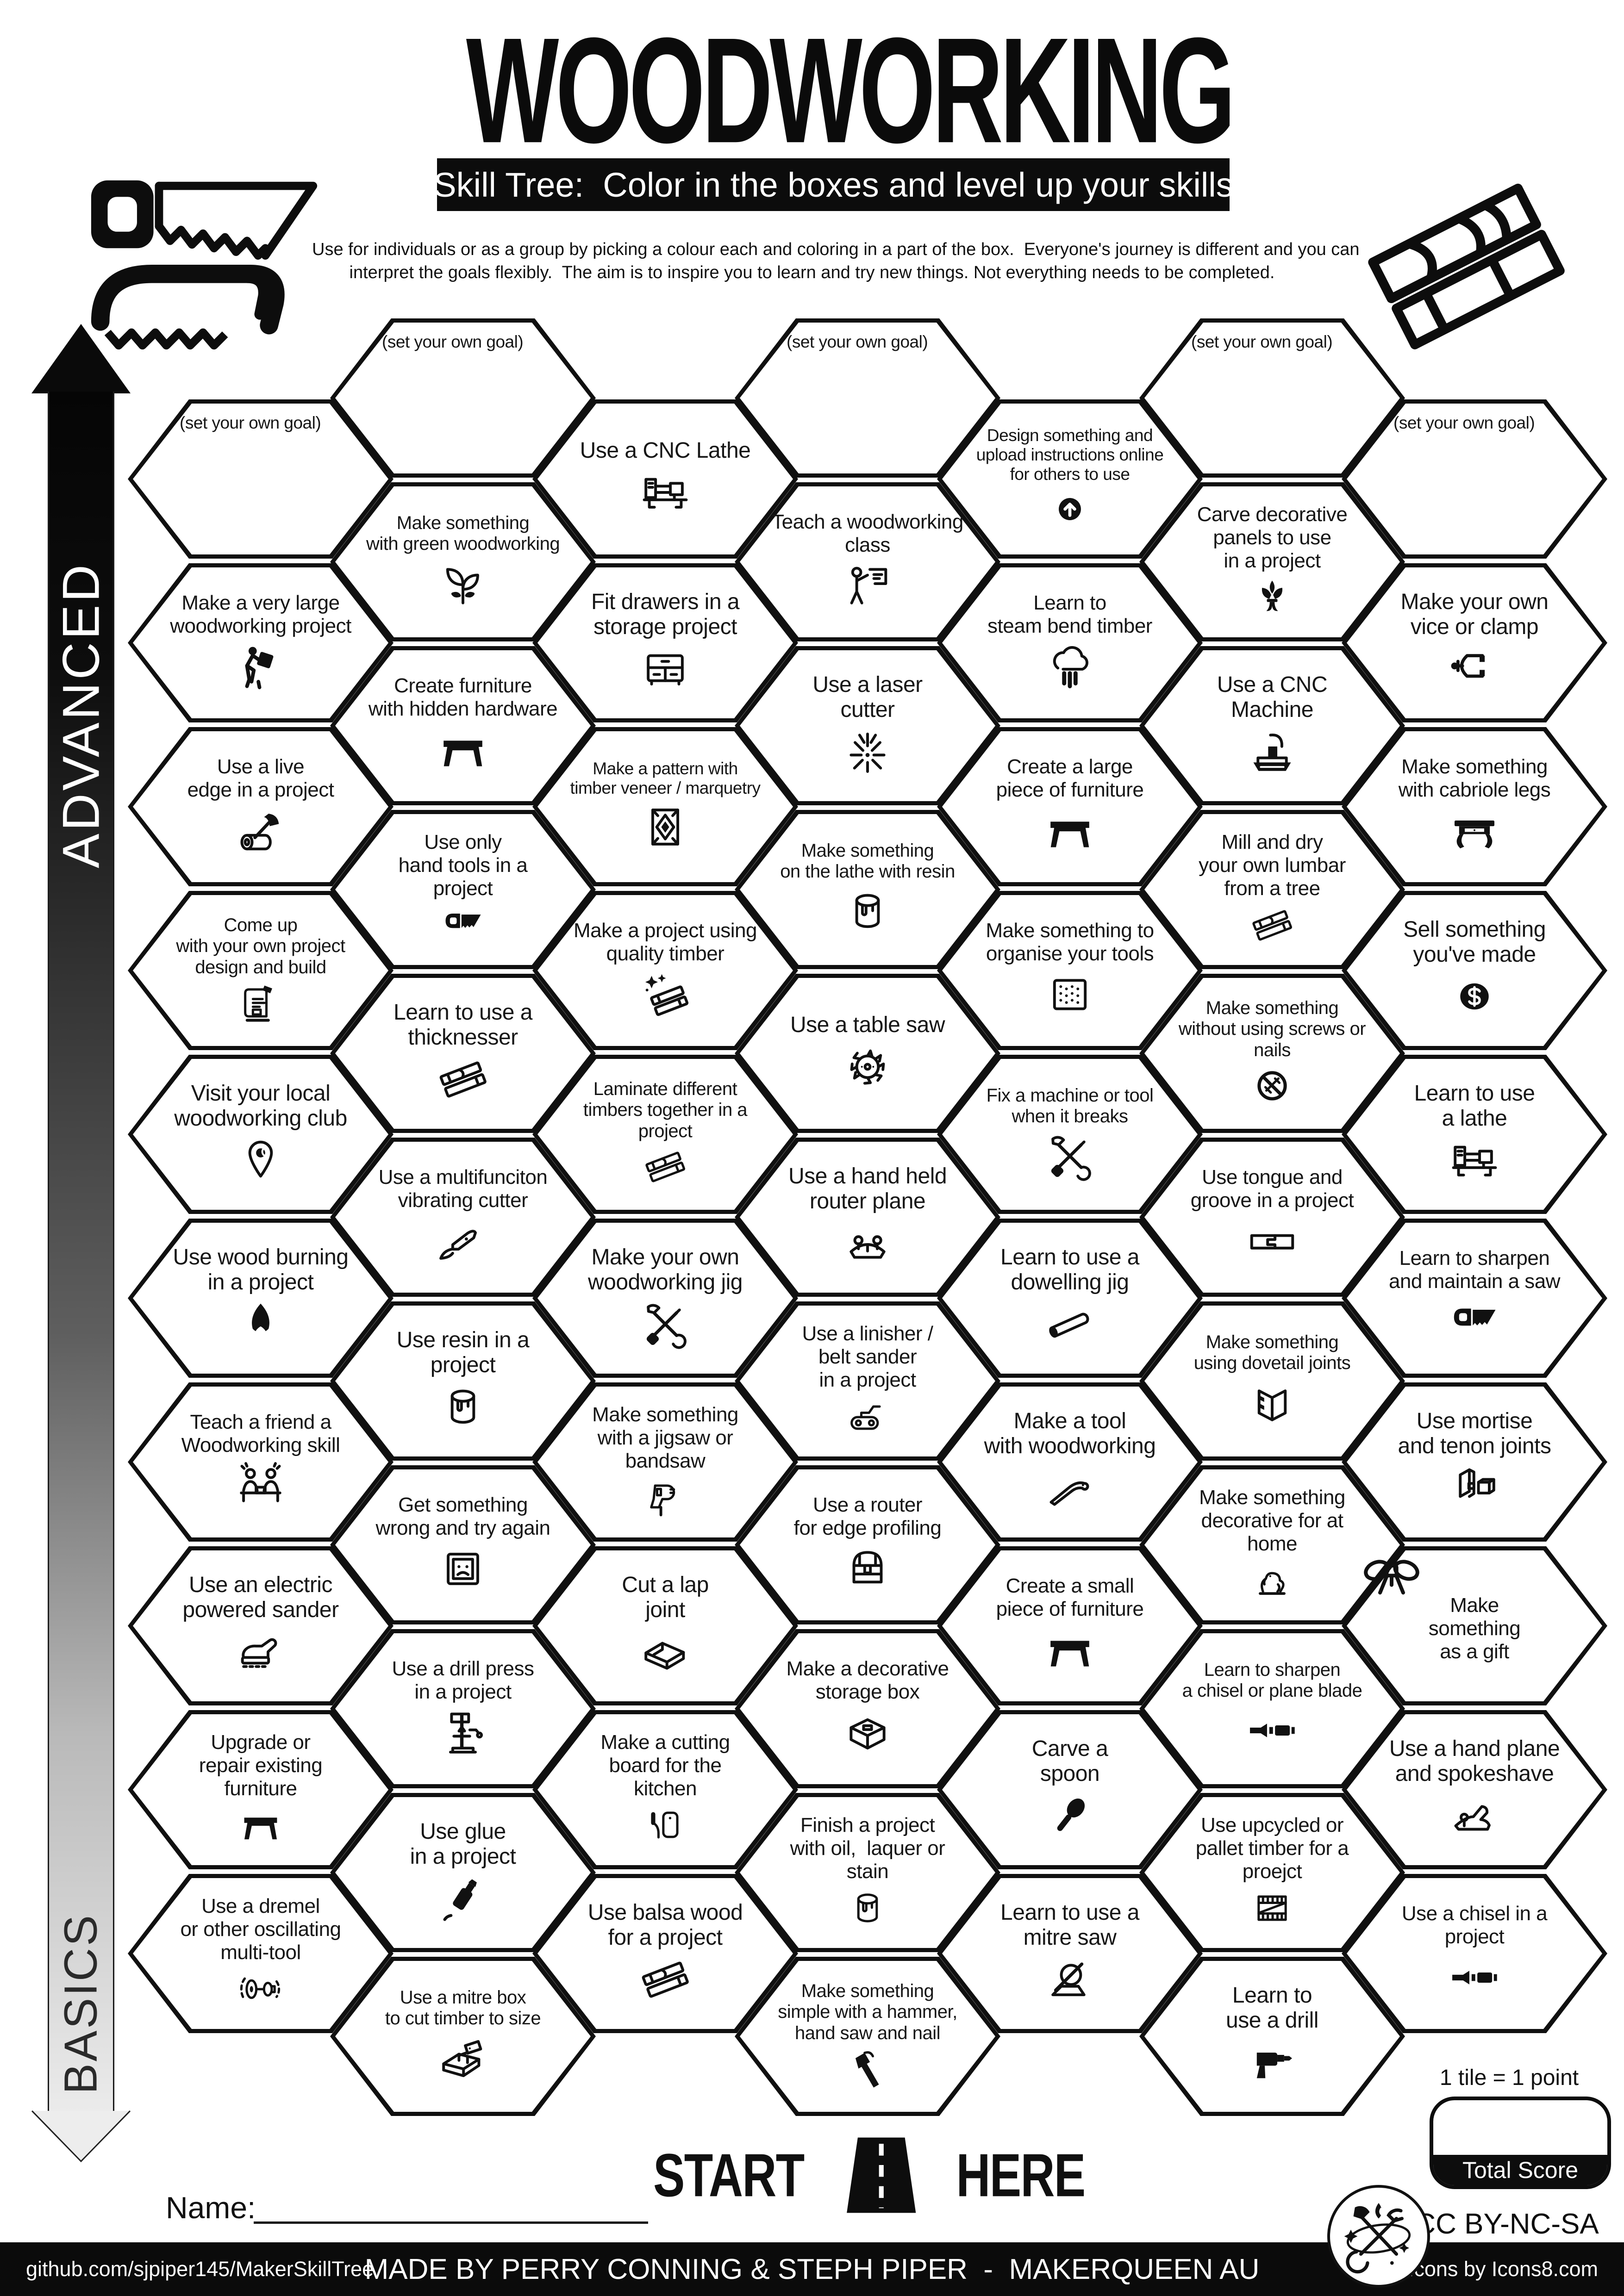  What do you see at coordinates (1070, 1625) in the screenshot?
I see `hex-create-a-small-piece-of-furniture: Create a small piece of furniture` at bounding box center [1070, 1625].